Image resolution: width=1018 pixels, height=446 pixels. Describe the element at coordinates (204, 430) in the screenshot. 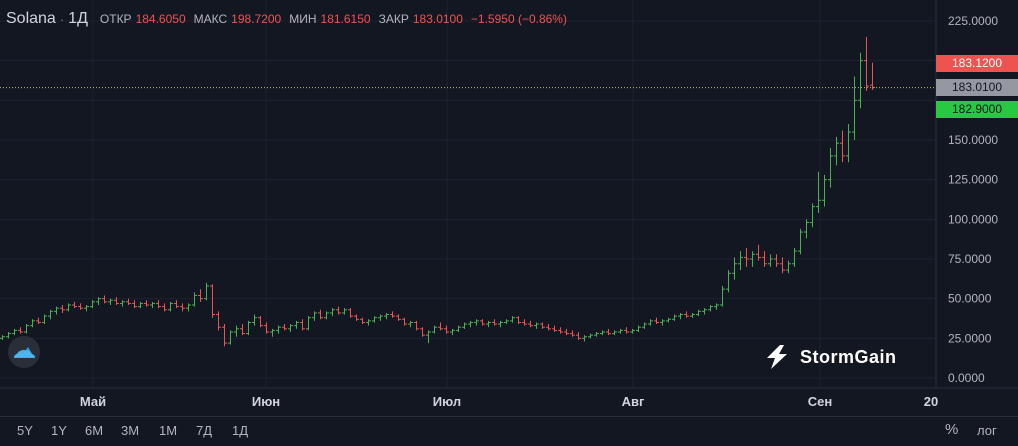

I see `timeframe-7d: 7Д` at that location.